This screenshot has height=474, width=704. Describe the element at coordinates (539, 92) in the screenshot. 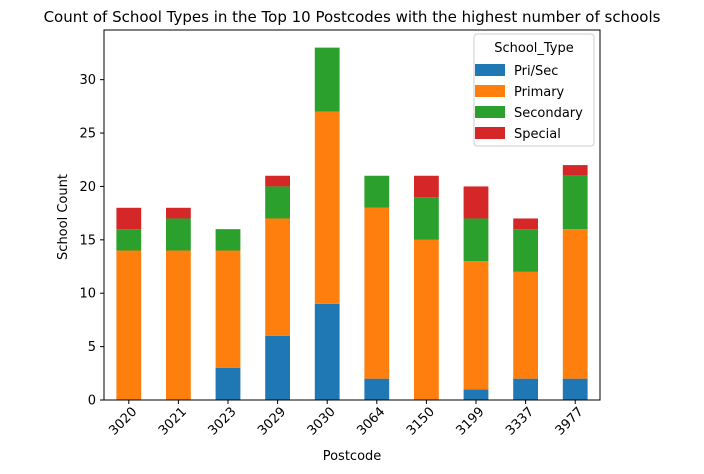

I see `legend-label: Primary` at that location.